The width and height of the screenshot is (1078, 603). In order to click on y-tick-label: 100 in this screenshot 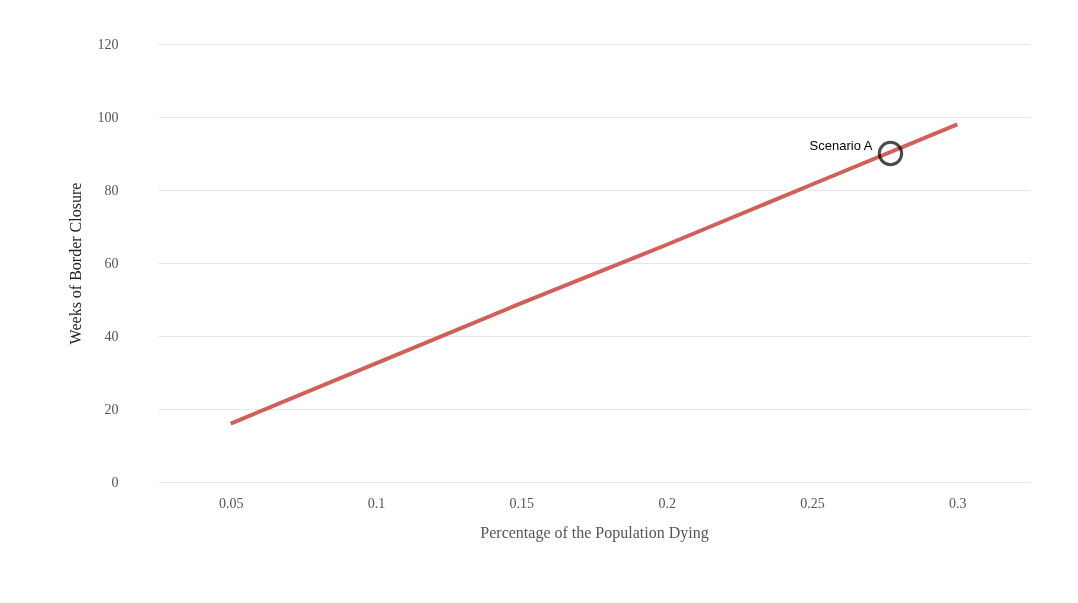, I will do `click(108, 117)`.